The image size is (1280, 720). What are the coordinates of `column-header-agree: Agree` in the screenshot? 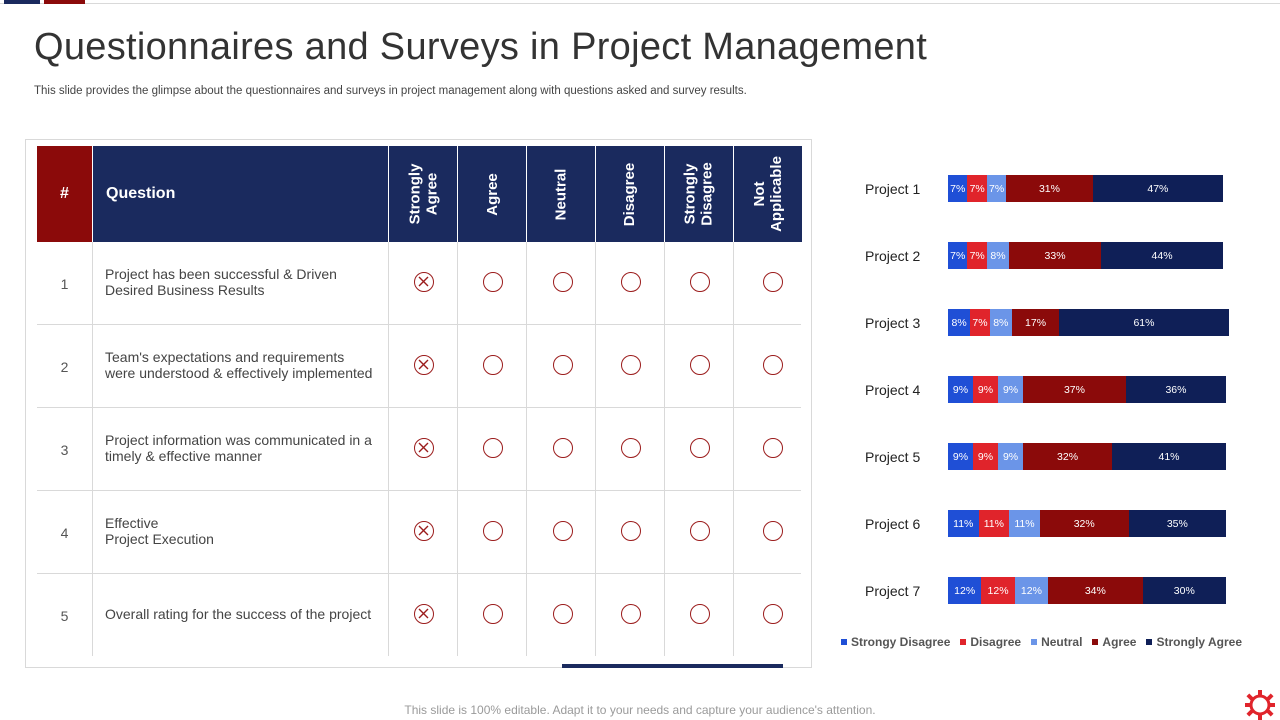 It's located at (491, 194).